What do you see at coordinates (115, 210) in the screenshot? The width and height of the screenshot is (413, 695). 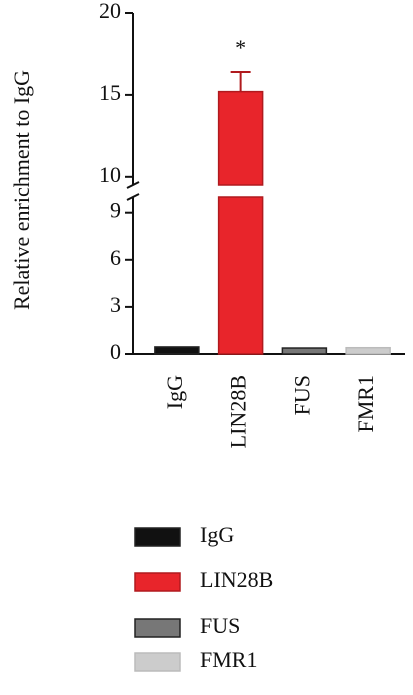 I see `y-tick-label: 9` at bounding box center [115, 210].